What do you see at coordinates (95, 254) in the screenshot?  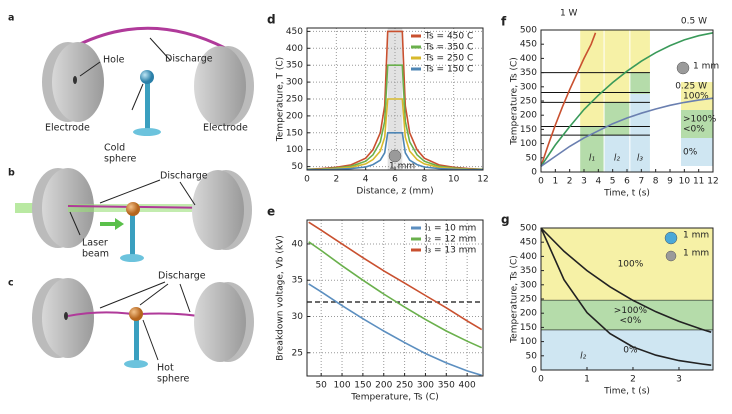 I see `label: beam` at bounding box center [95, 254].